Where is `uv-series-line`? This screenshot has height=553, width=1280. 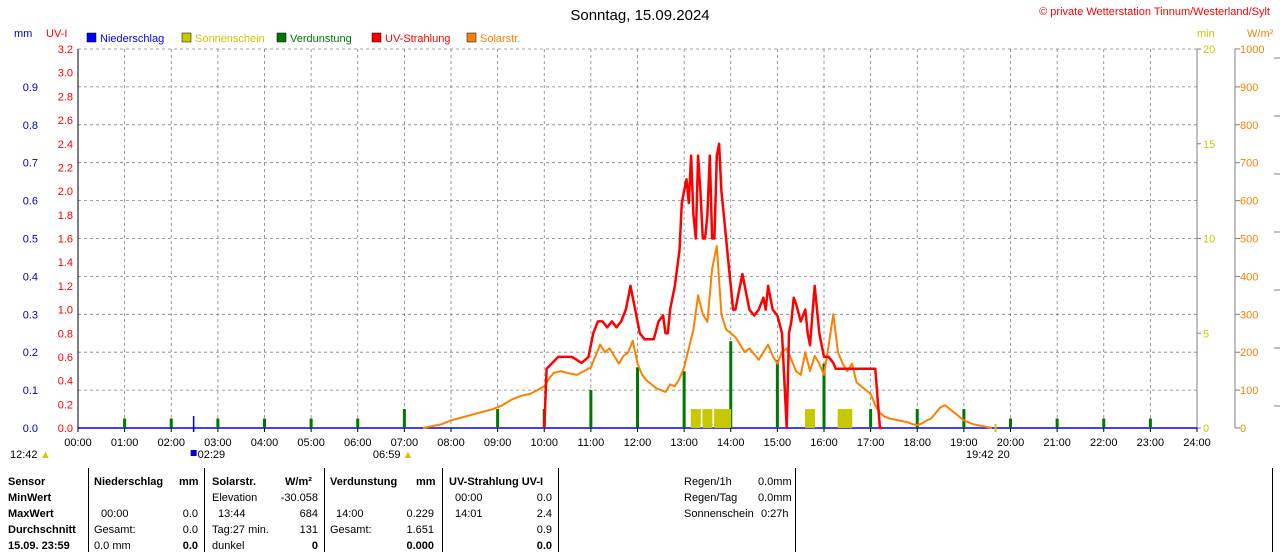
uv-series-line is located at coordinates (713, 286).